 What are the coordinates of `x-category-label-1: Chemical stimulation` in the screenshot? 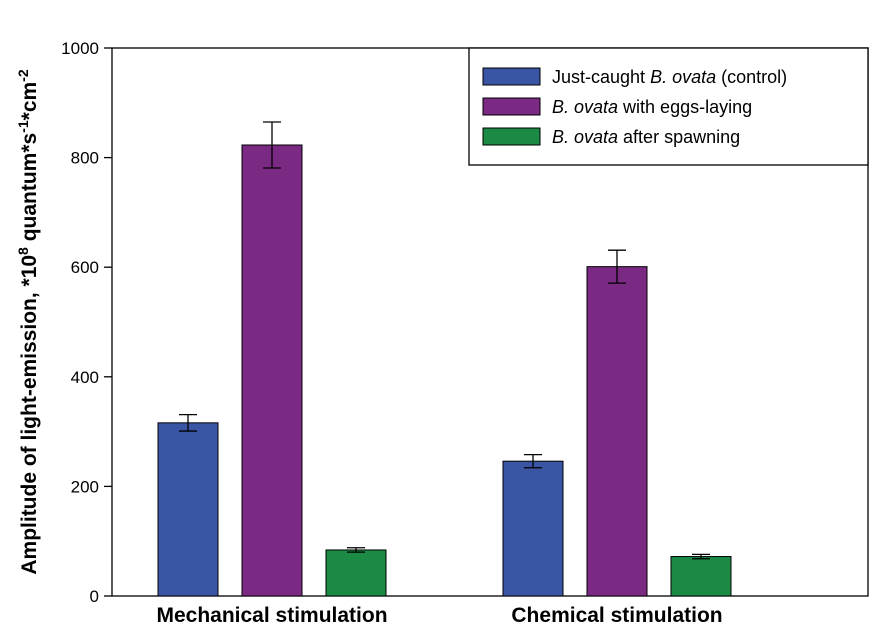 It's located at (616, 615).